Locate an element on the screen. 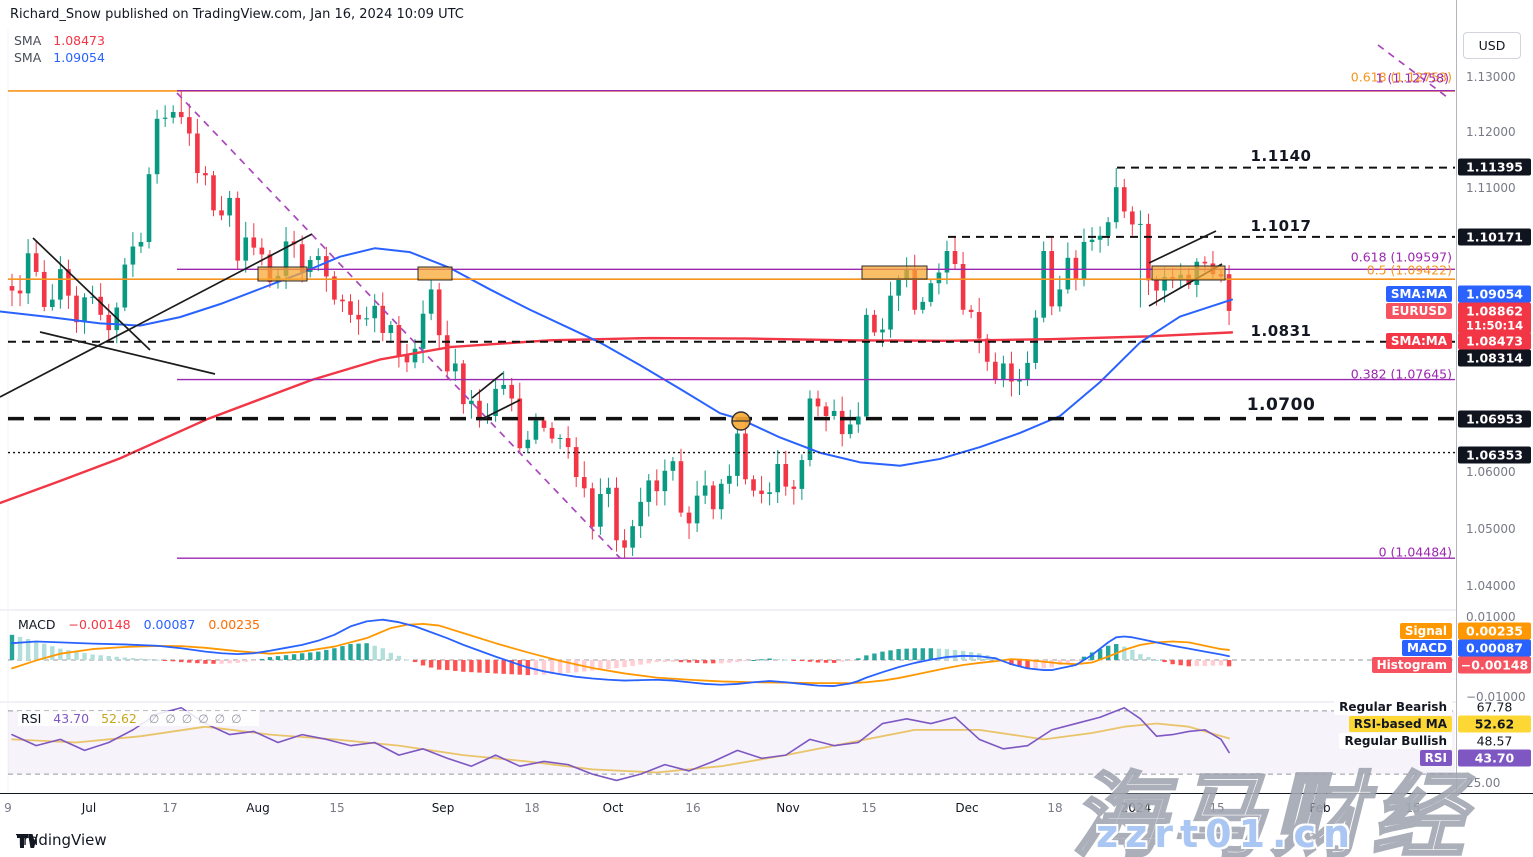 The image size is (1533, 857). rsi-value: 43.70 is located at coordinates (71, 718).